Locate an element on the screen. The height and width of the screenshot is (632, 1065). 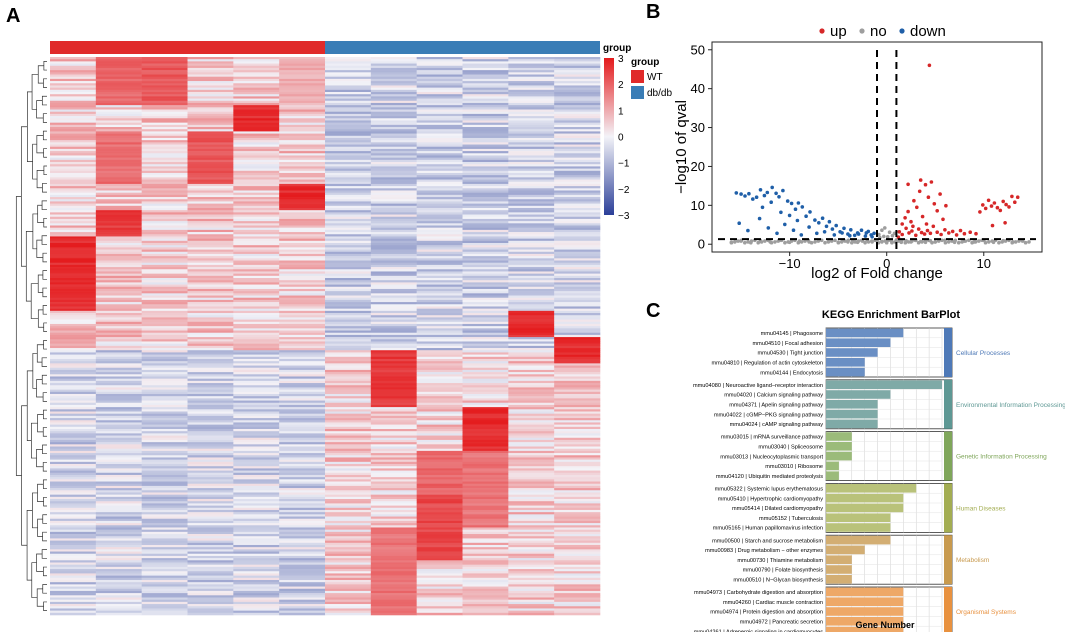
kegg-category-strip is located at coordinates (948, 456).